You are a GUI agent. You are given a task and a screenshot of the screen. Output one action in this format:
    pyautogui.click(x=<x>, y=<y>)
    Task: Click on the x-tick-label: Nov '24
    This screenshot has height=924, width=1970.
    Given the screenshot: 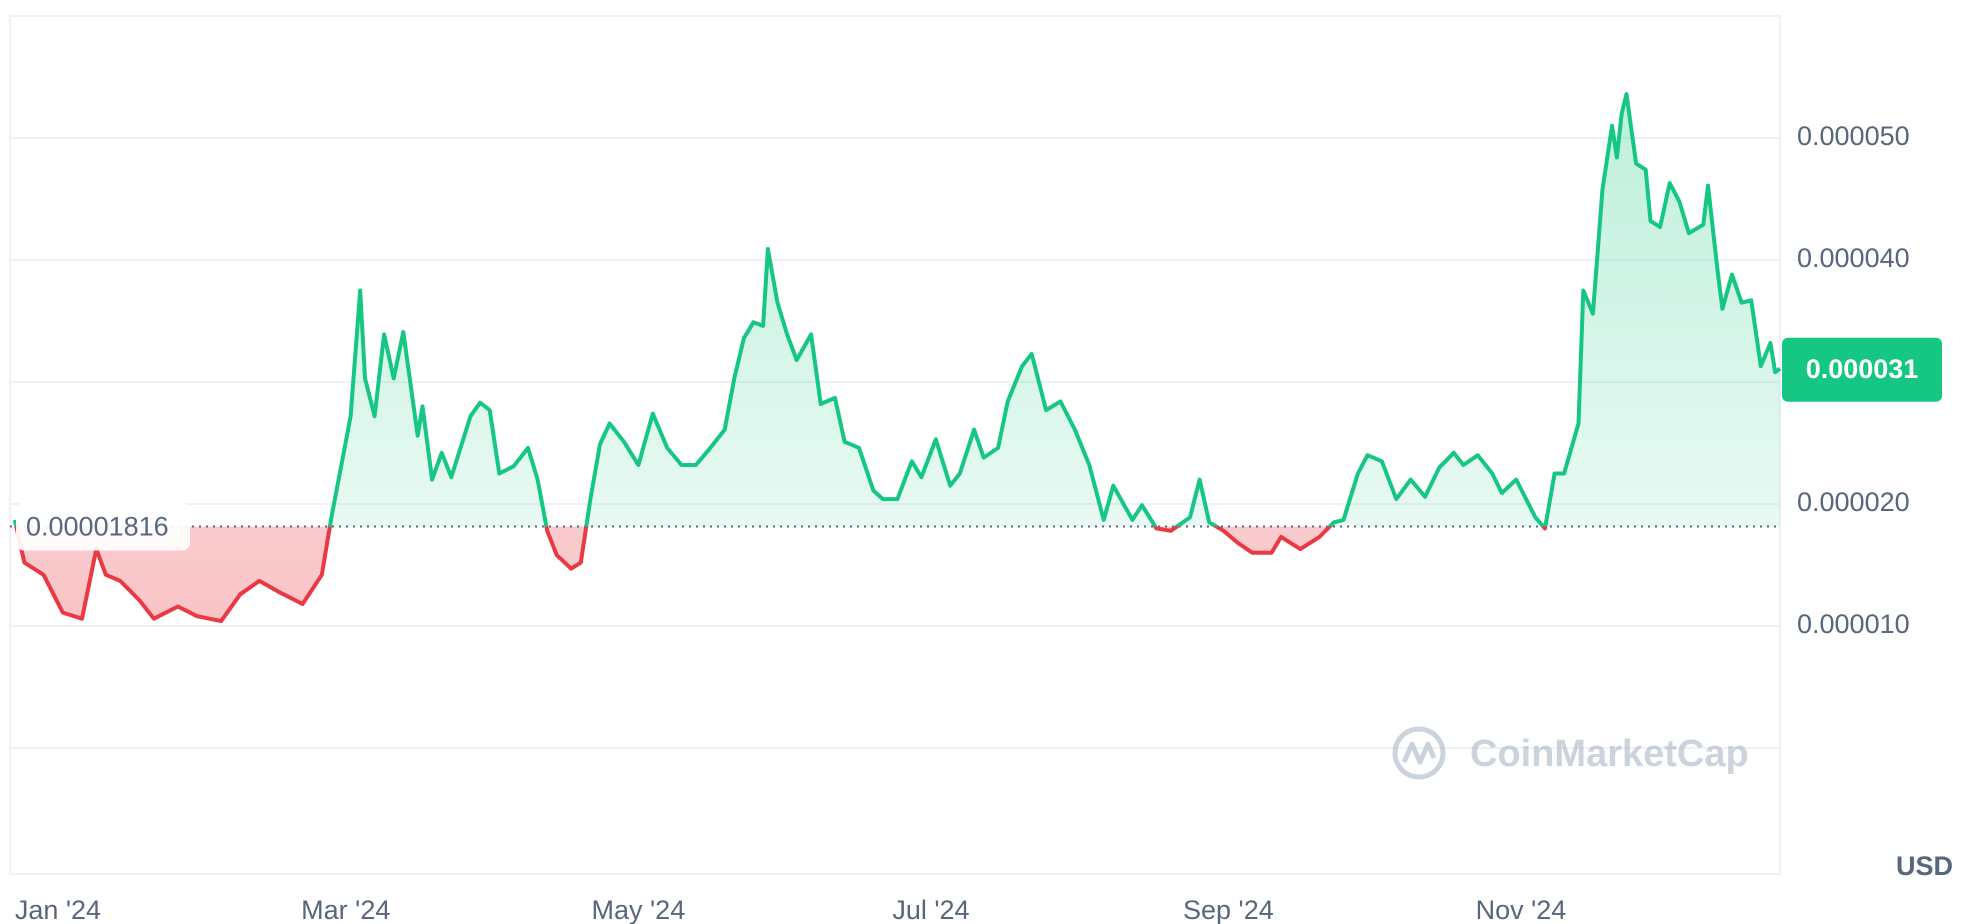 What is the action you would take?
    pyautogui.click(x=1521, y=909)
    